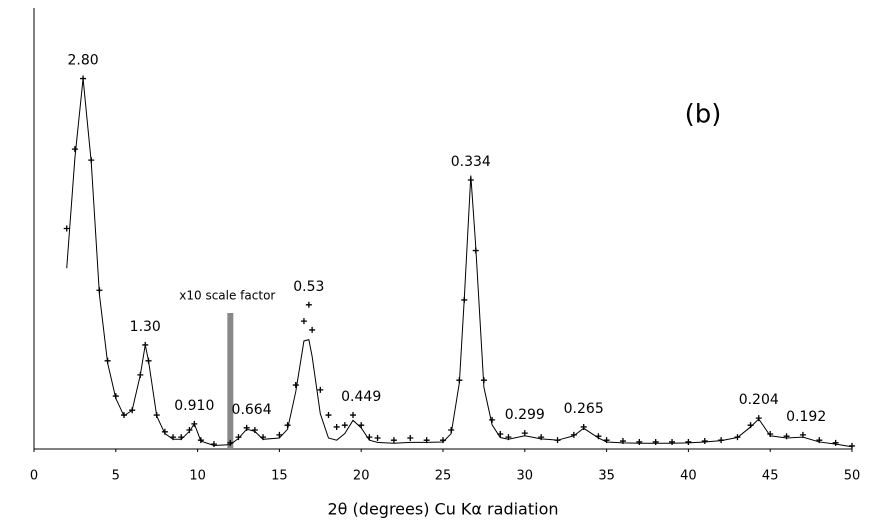  What do you see at coordinates (197, 476) in the screenshot?
I see `x-tick-label: 10` at bounding box center [197, 476].